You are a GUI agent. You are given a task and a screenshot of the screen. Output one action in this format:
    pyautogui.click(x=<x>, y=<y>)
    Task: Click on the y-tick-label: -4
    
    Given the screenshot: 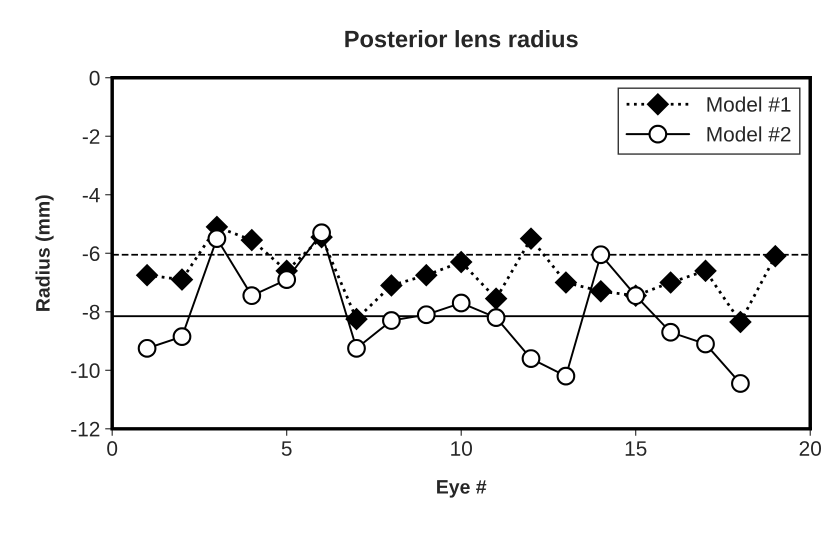 What is the action you would take?
    pyautogui.click(x=91, y=195)
    